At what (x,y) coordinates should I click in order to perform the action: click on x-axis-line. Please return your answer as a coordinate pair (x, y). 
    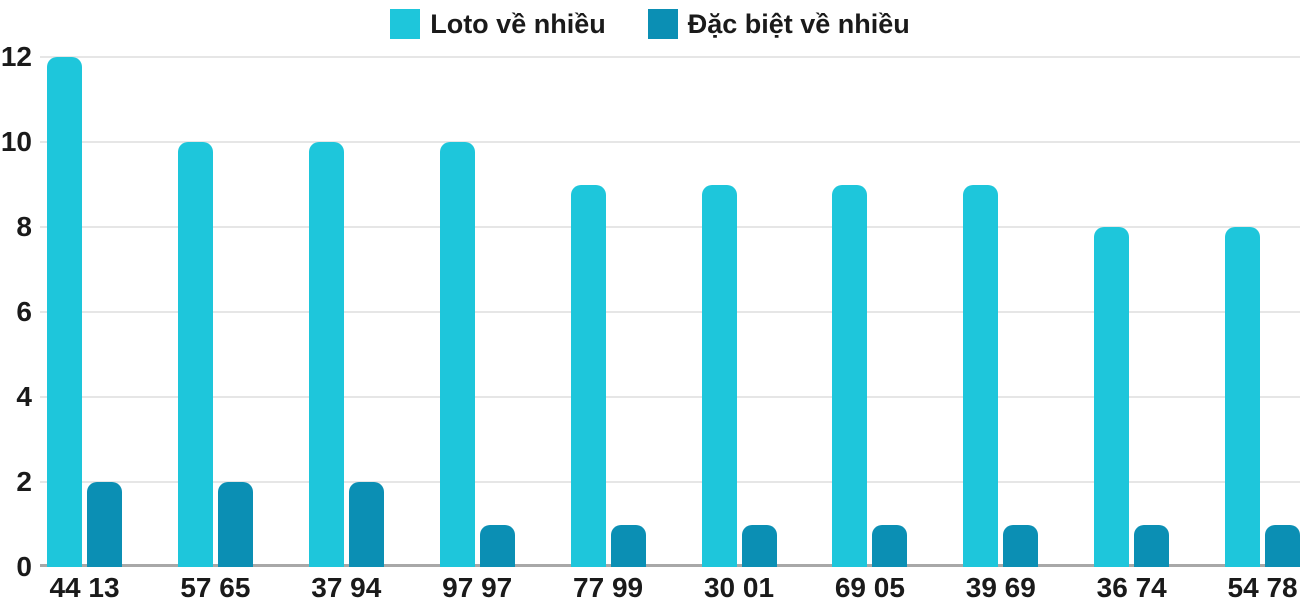
    Looking at the image, I should click on (670, 565).